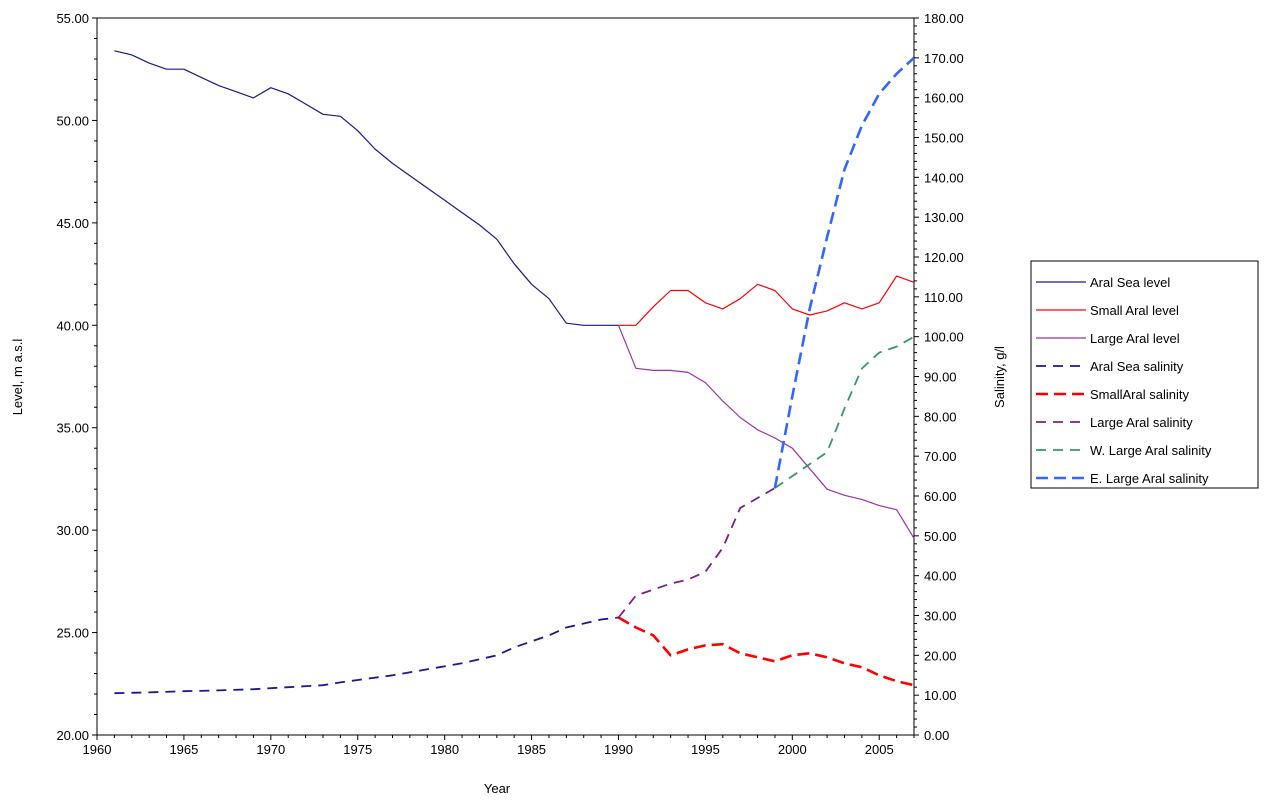  What do you see at coordinates (531, 749) in the screenshot?
I see `x-tick-label: 1985` at bounding box center [531, 749].